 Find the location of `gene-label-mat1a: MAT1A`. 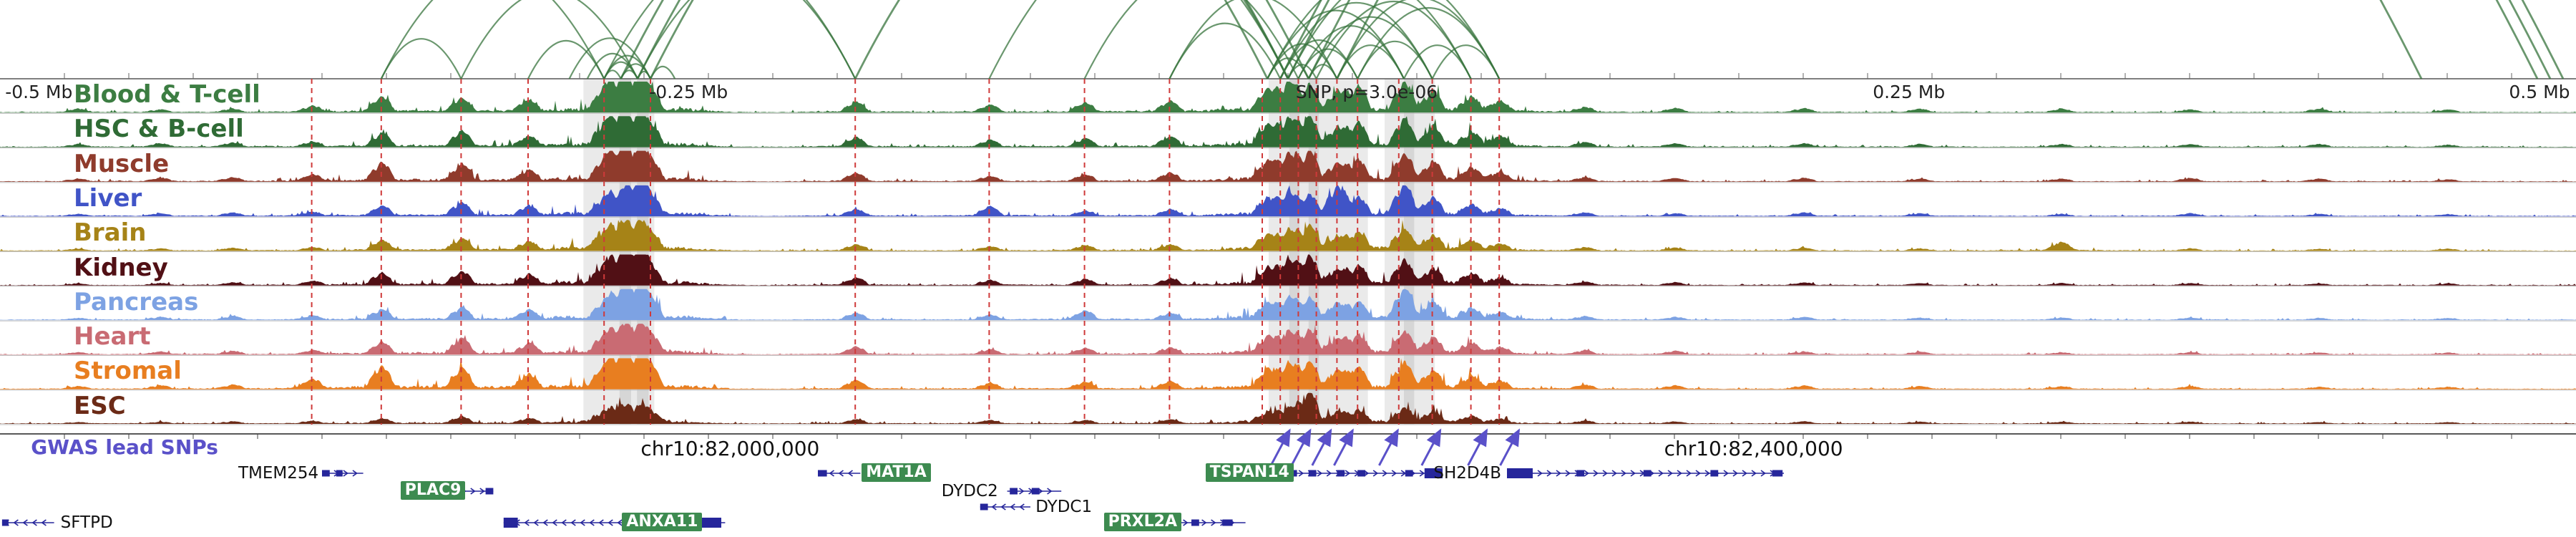

gene-label-mat1a: MAT1A is located at coordinates (896, 472).